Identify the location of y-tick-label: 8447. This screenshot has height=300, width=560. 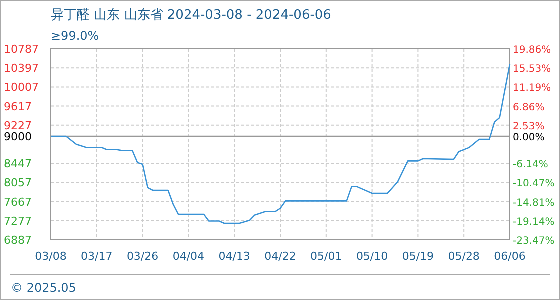
(18, 164).